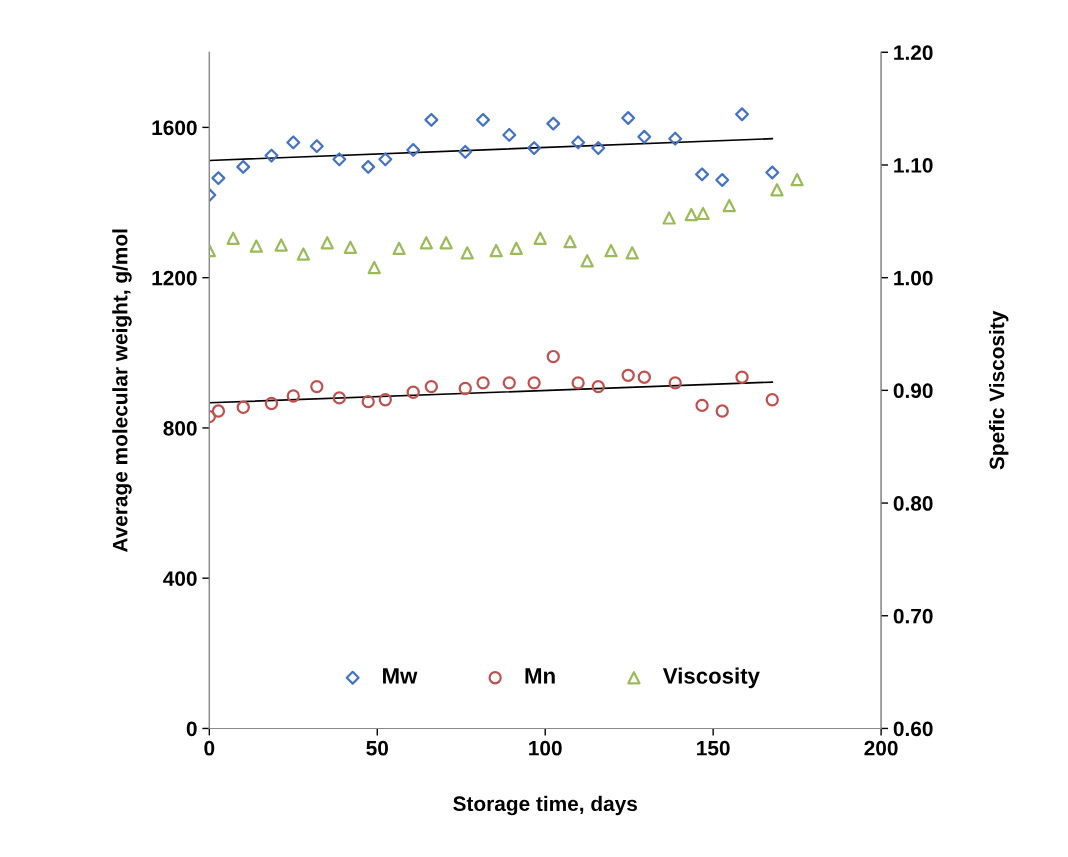  Describe the element at coordinates (180, 428) in the screenshot. I see `y-tick-label: 800` at that location.